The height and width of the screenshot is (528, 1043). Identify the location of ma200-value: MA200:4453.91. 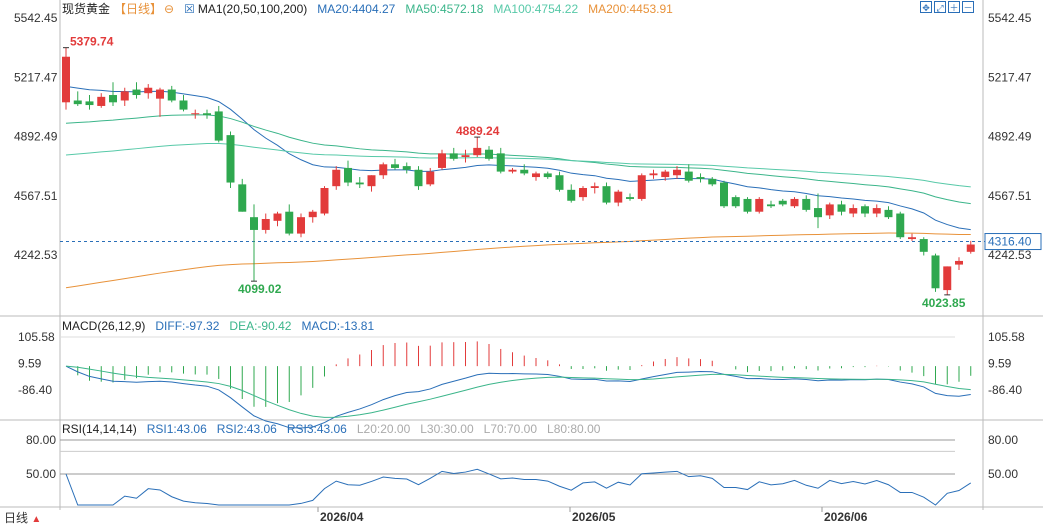
(630, 9).